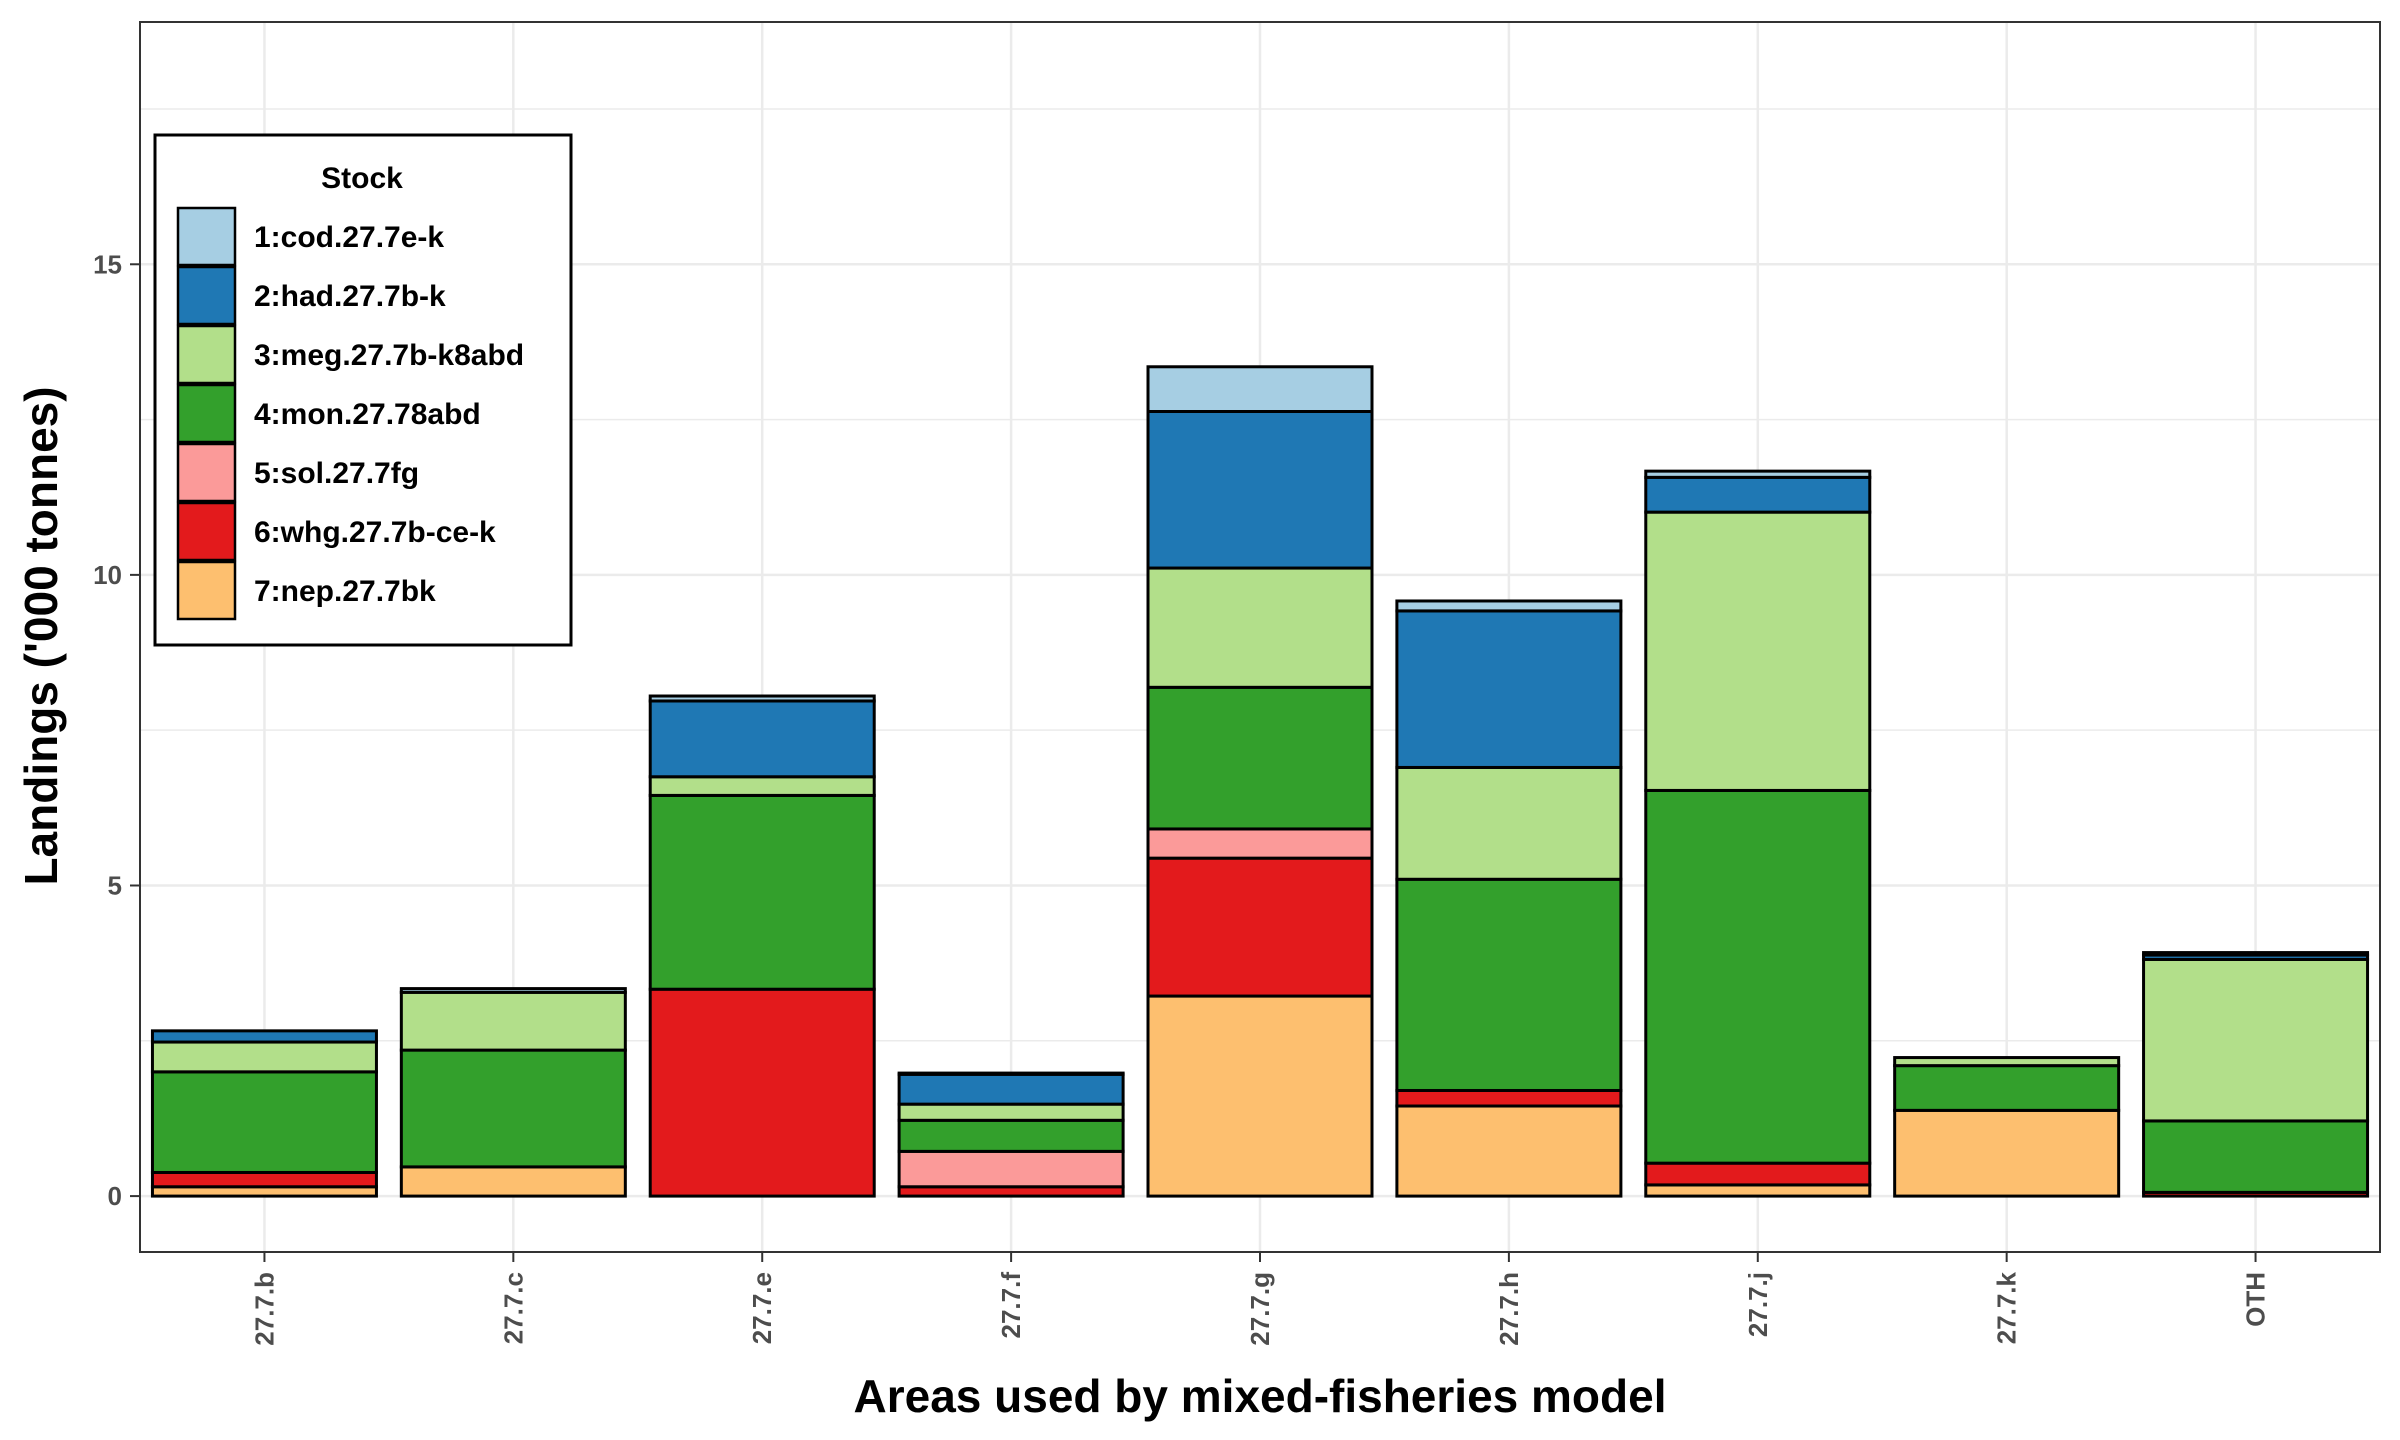  What do you see at coordinates (264, 1309) in the screenshot?
I see `x-tick-label: 27.7.b` at bounding box center [264, 1309].